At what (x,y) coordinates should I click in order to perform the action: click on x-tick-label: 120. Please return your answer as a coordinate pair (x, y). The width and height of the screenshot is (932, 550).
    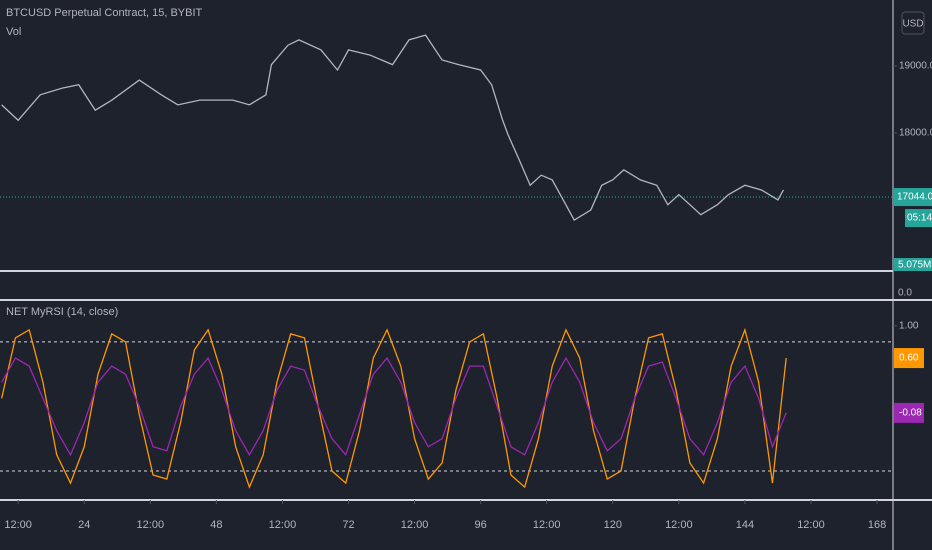
    Looking at the image, I should click on (613, 525).